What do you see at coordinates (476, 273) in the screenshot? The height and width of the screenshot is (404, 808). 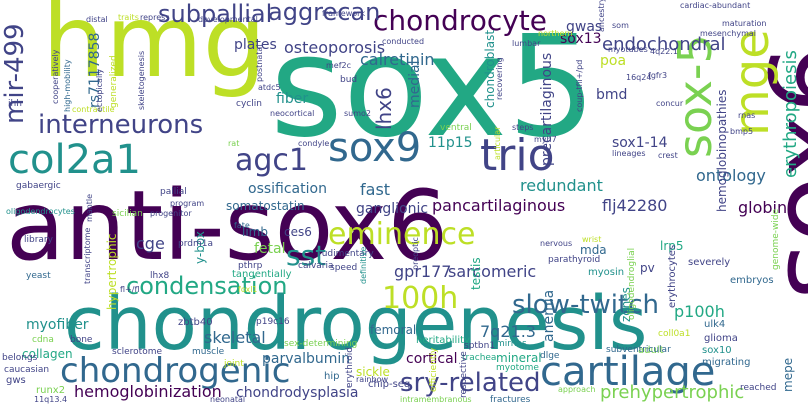 I see `word-testis: testis` at bounding box center [476, 273].